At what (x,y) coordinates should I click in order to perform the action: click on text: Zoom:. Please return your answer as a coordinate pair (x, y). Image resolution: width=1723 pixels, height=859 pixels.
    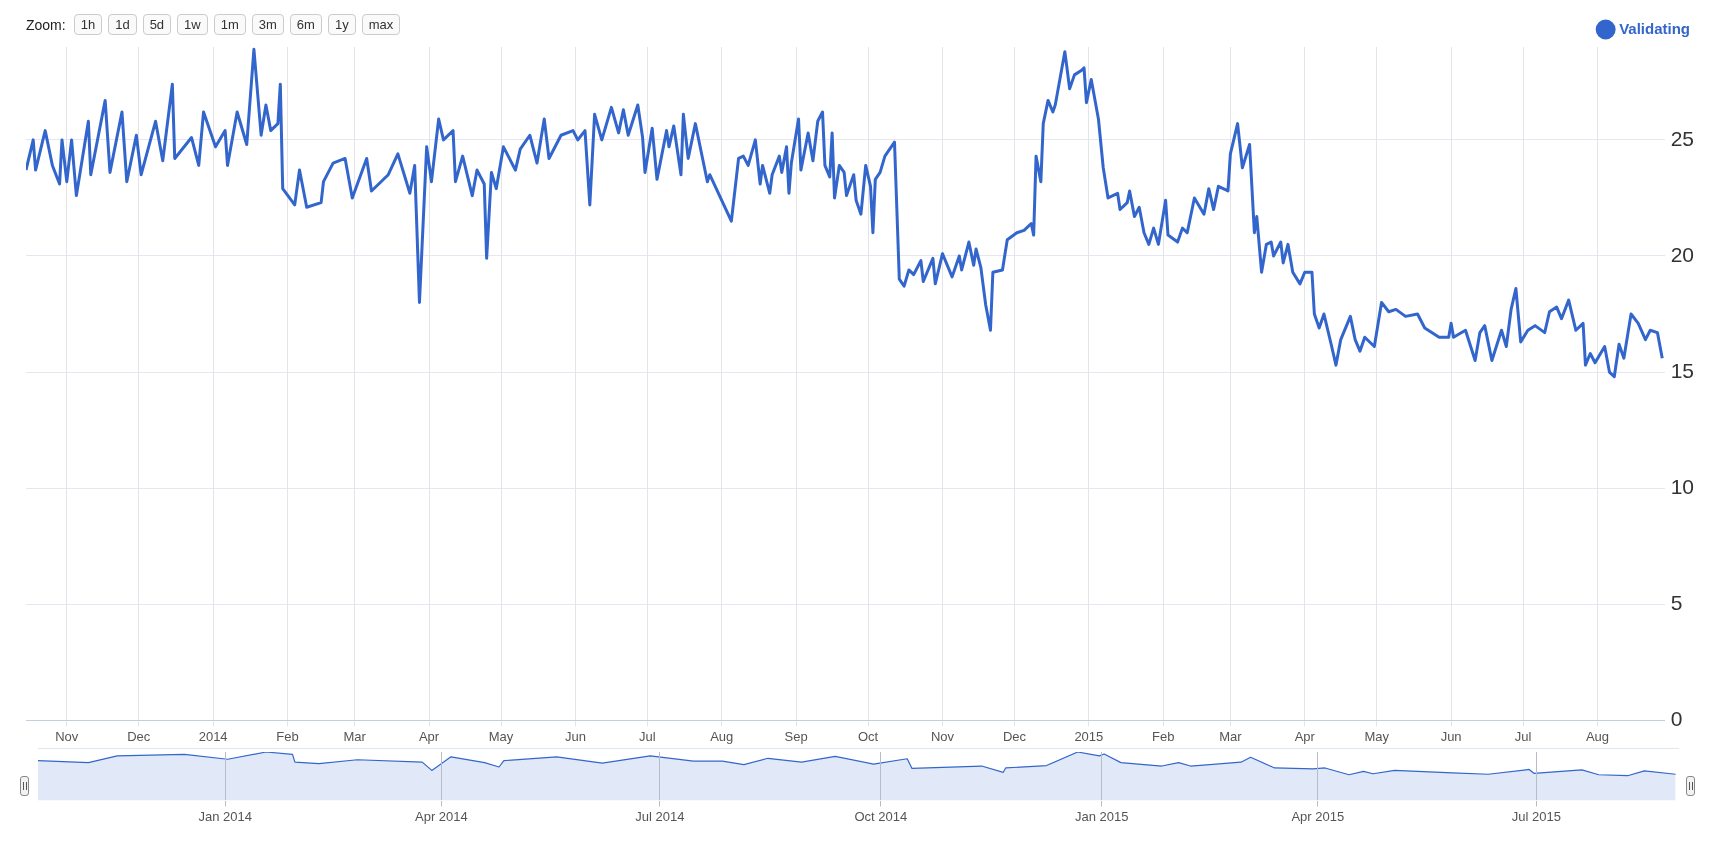
    Looking at the image, I should click on (46, 24).